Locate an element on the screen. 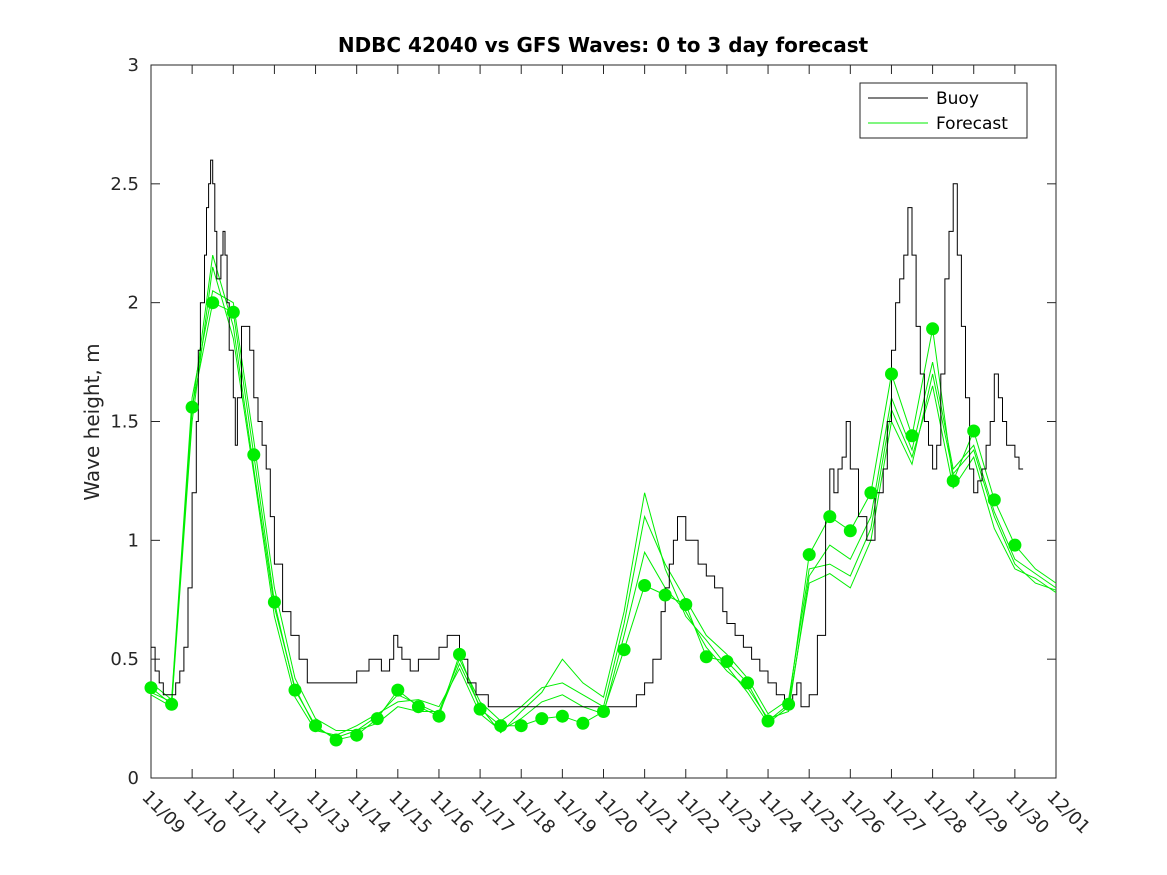 Image resolution: width=1167 pixels, height=875 pixels. y-tick-label: 0 is located at coordinates (133, 778).